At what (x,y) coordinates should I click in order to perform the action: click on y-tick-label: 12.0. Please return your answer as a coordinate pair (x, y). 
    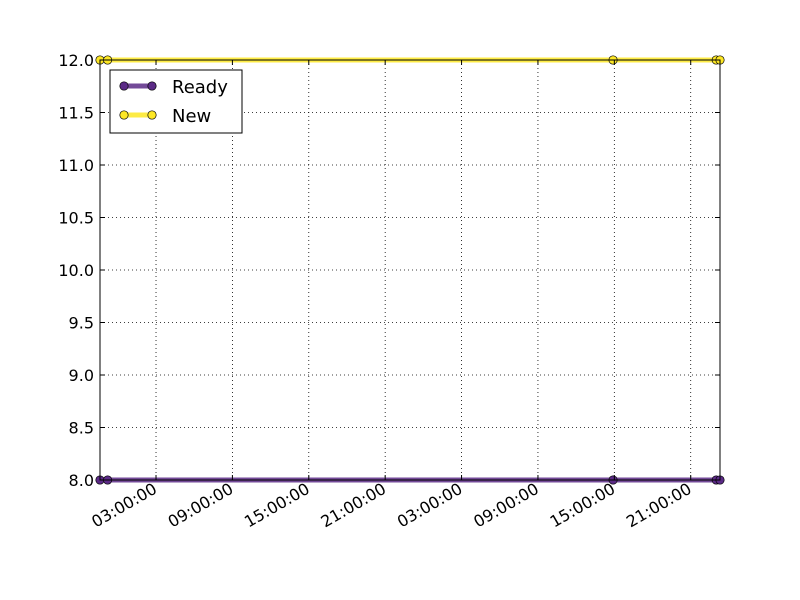
    Looking at the image, I should click on (76, 60).